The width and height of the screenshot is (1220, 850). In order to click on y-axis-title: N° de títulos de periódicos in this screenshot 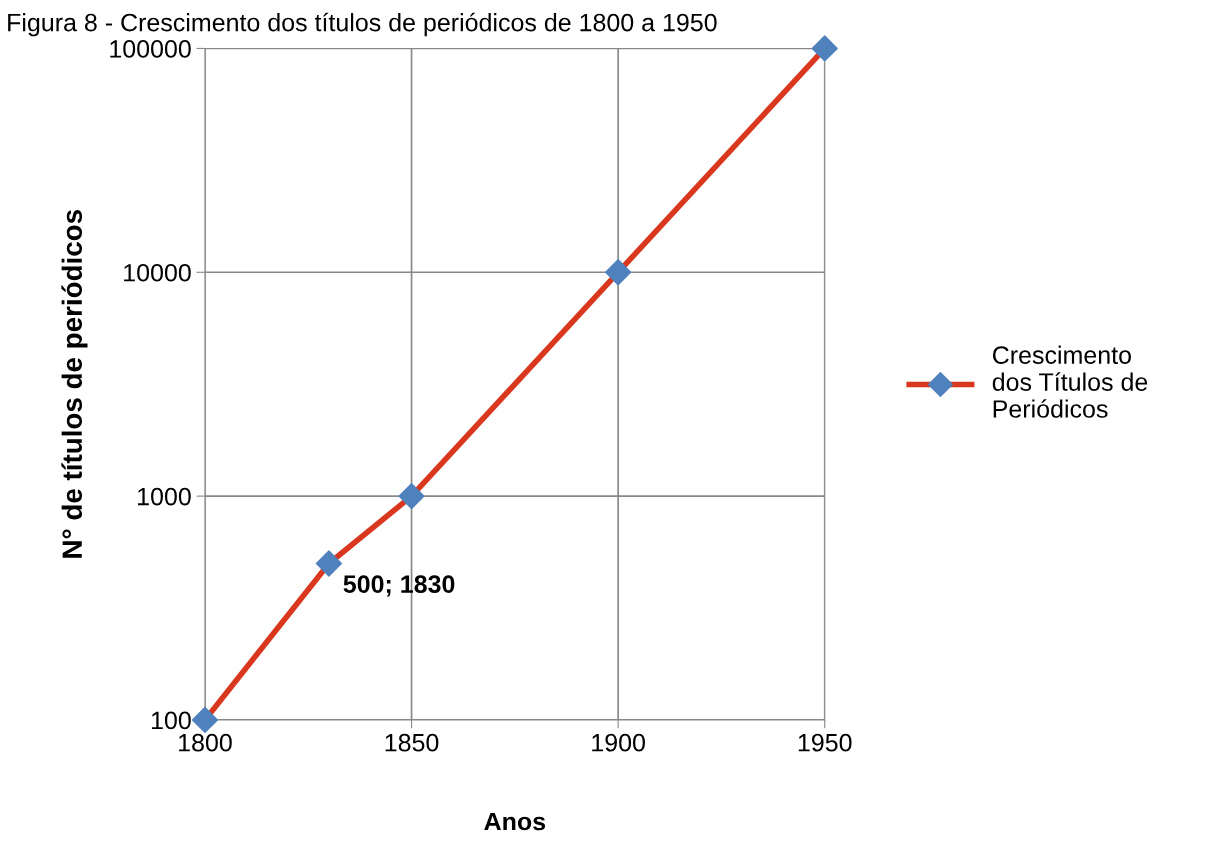, I will do `click(74, 384)`.